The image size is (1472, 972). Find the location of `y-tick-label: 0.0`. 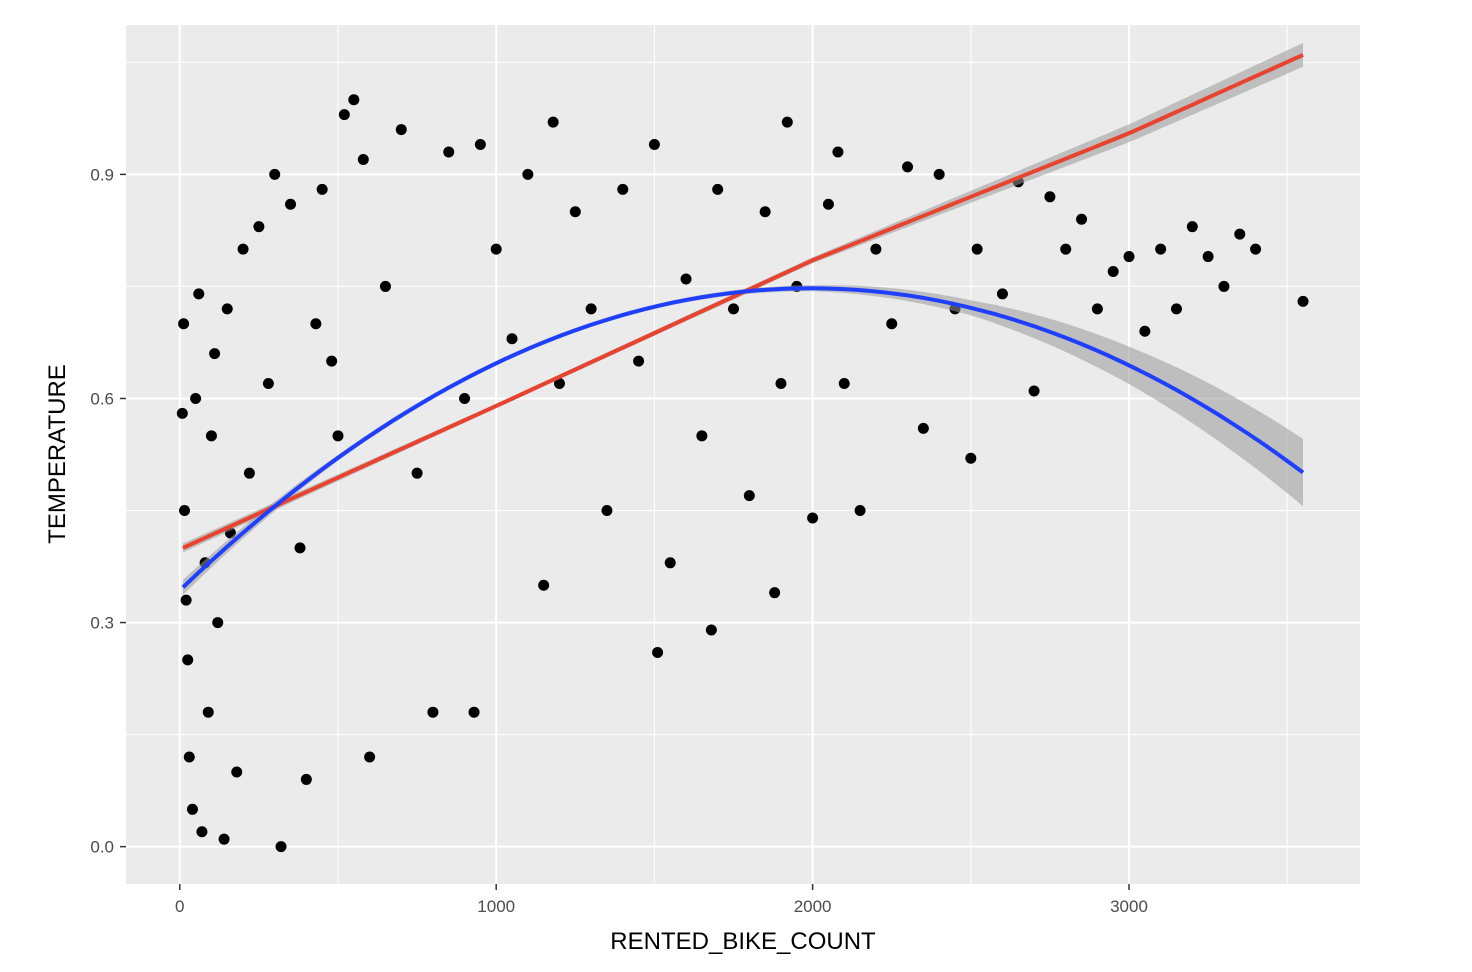

y-tick-label: 0.0 is located at coordinates (102, 847).